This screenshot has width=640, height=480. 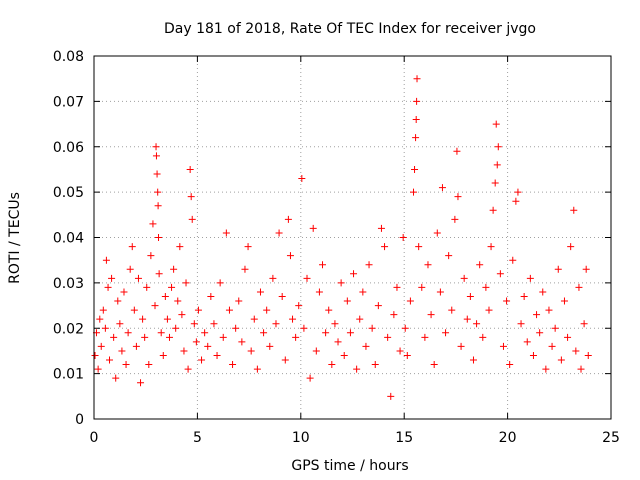 I want to click on x-tick-labels: 0 5 10 15 20 25, so click(x=355, y=438).